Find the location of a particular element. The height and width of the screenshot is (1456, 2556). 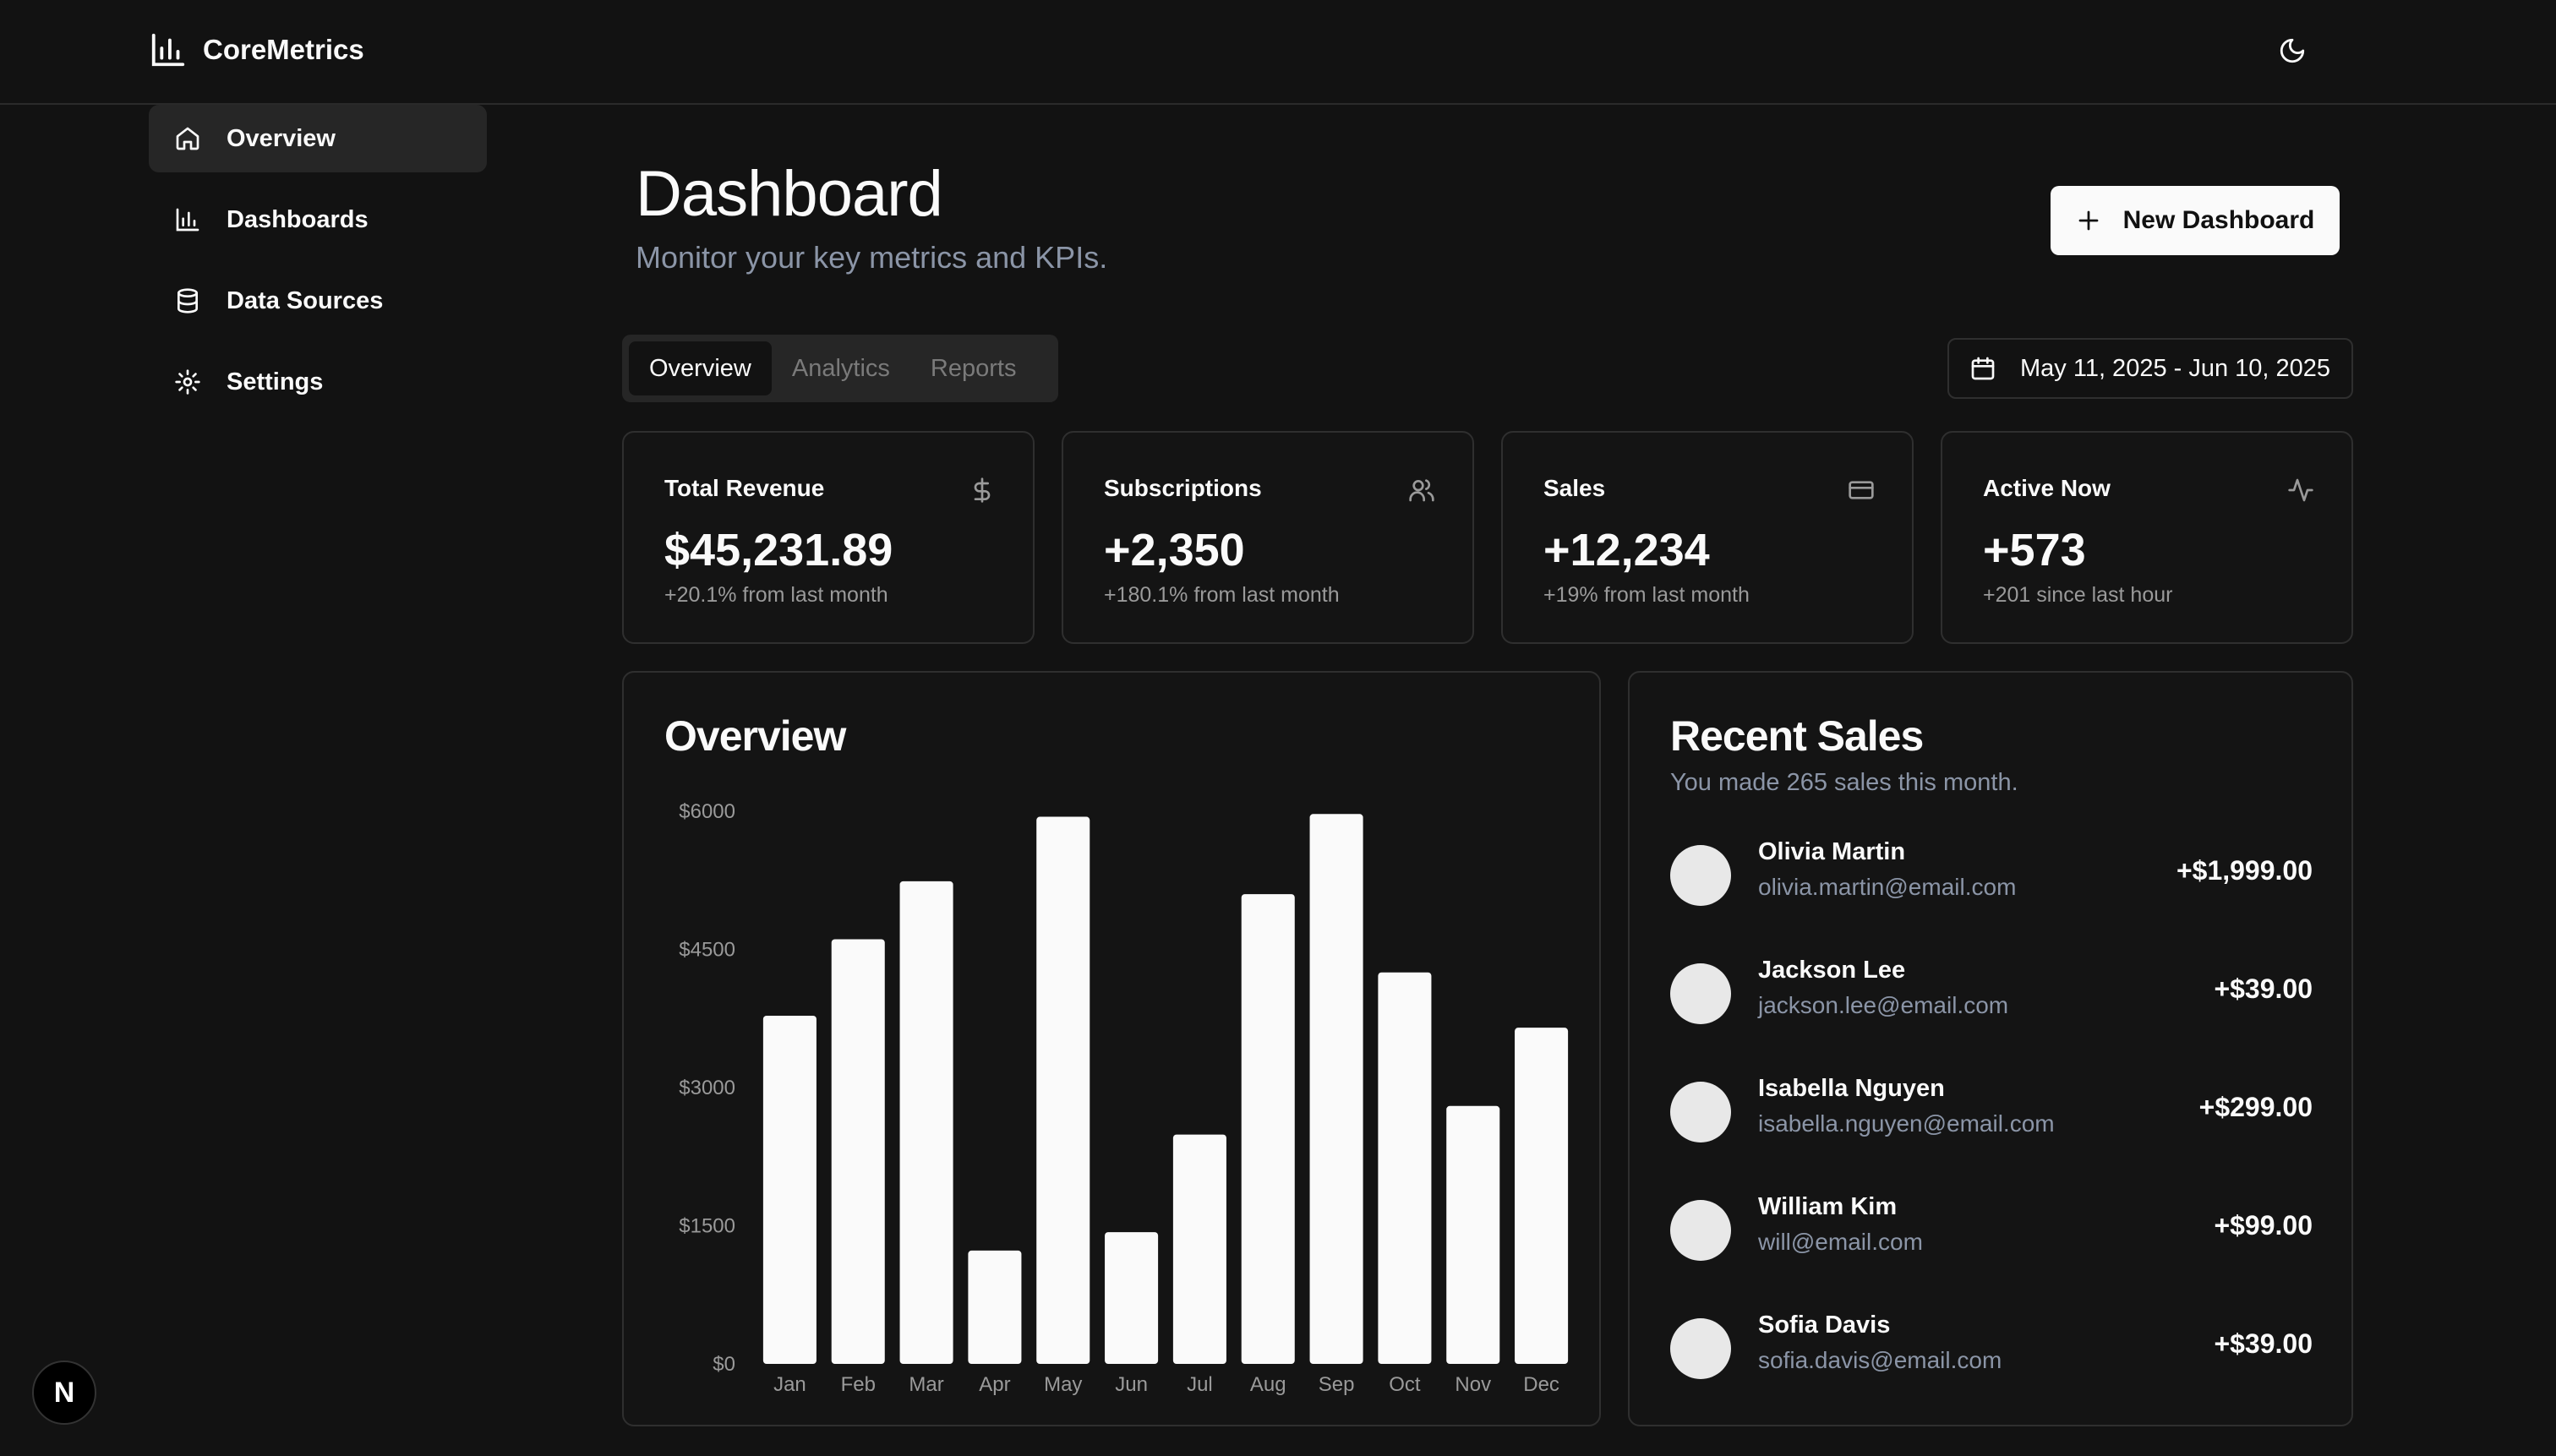

tab-overview: Overview is located at coordinates (700, 368).